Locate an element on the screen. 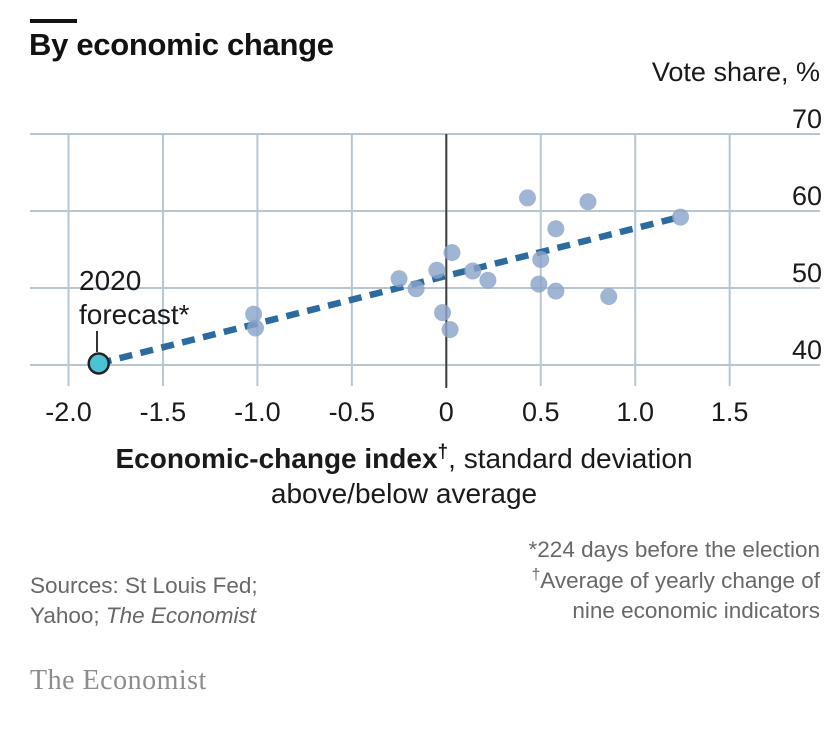  x-tick-label: 1.5 is located at coordinates (730, 412).